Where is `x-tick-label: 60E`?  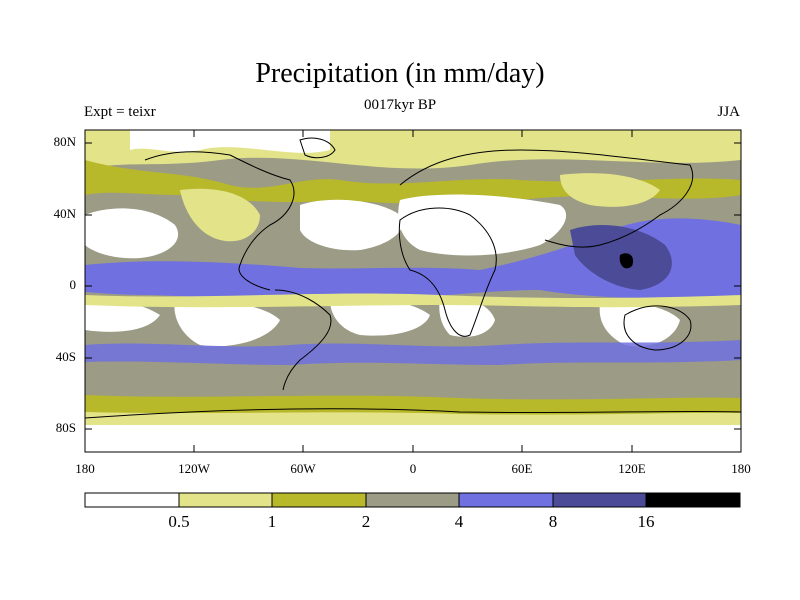
x-tick-label: 60E is located at coordinates (522, 468).